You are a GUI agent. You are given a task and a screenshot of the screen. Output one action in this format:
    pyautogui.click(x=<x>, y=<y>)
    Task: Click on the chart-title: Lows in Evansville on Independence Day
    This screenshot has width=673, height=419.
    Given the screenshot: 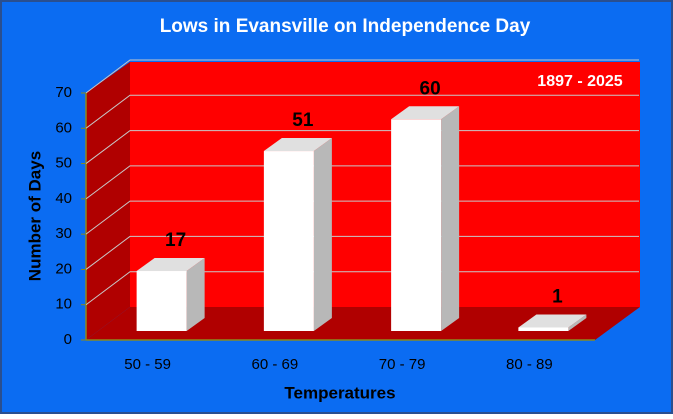 What is the action you would take?
    pyautogui.click(x=345, y=26)
    